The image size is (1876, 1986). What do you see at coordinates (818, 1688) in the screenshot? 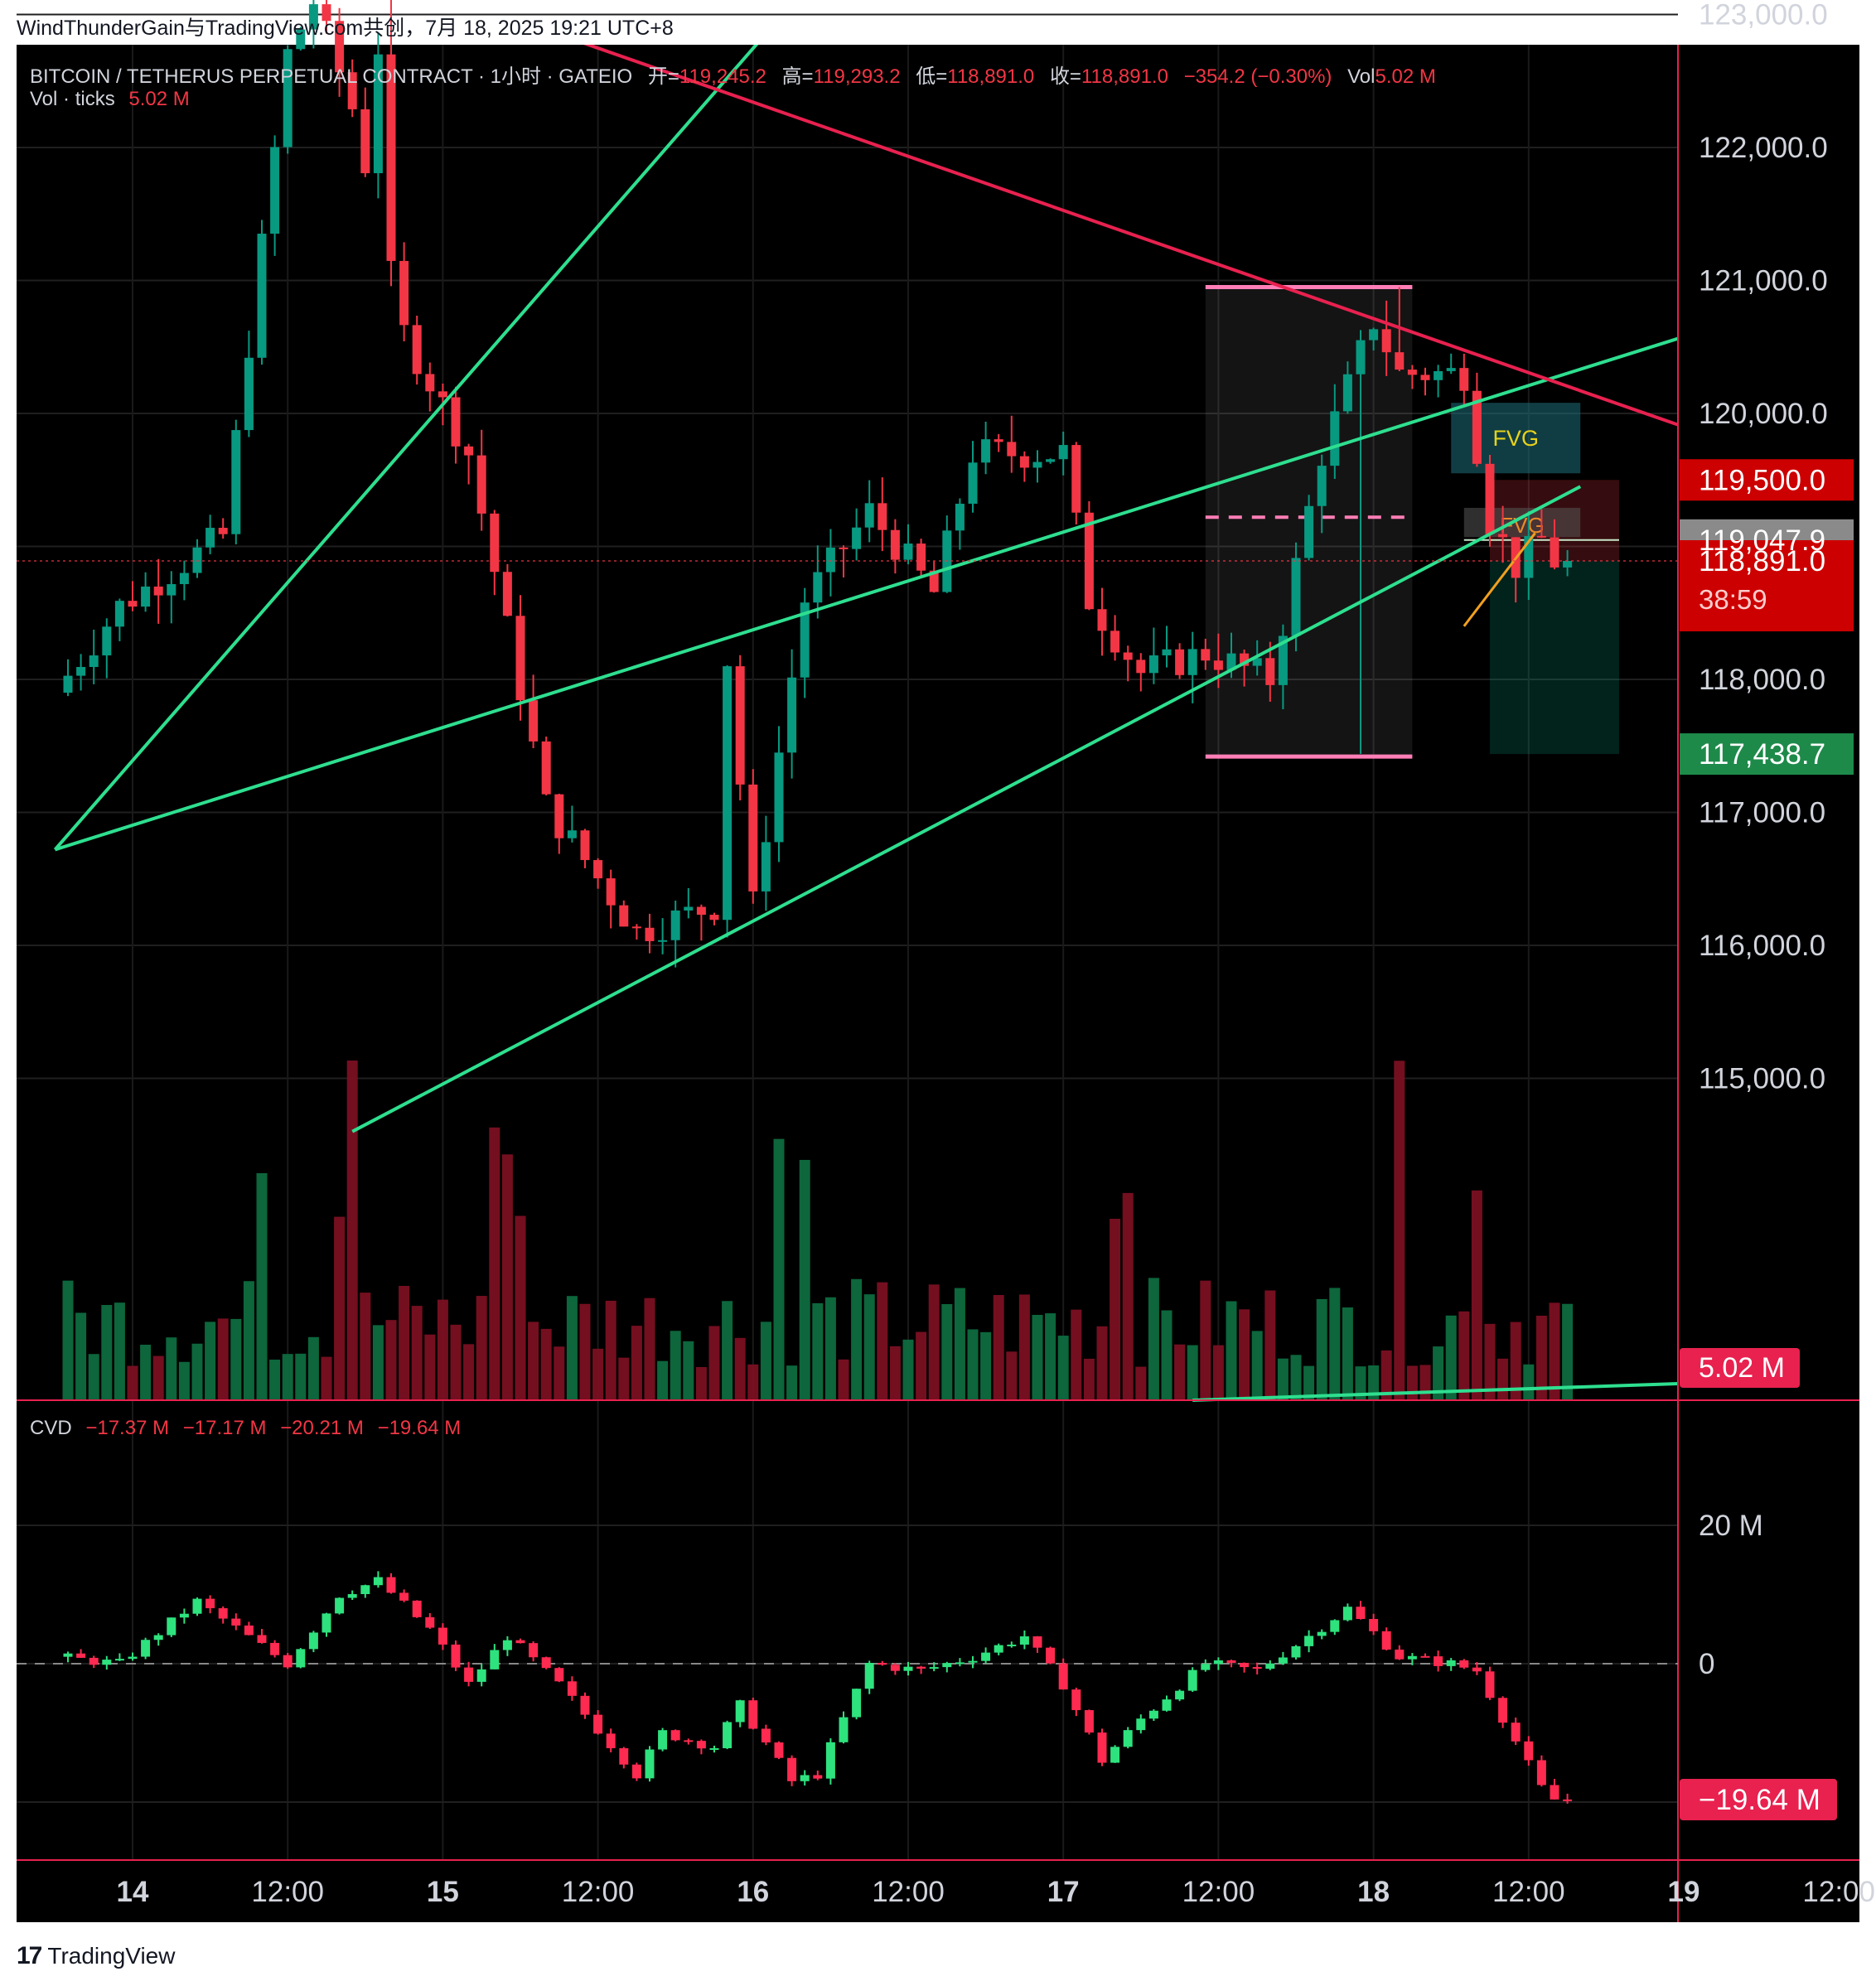
I see `cvd-candles` at bounding box center [818, 1688].